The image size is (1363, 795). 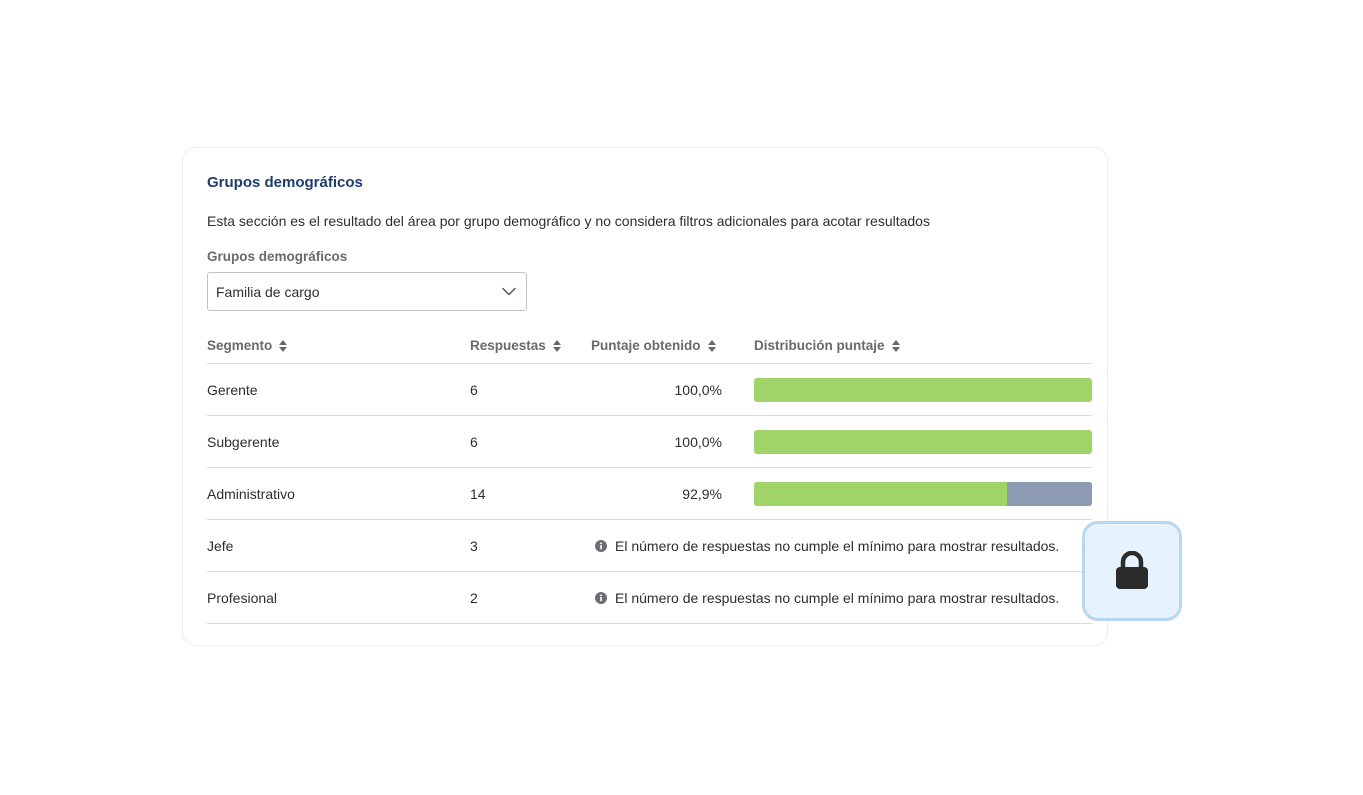 I want to click on segment-cell: Administrativo, so click(x=251, y=493).